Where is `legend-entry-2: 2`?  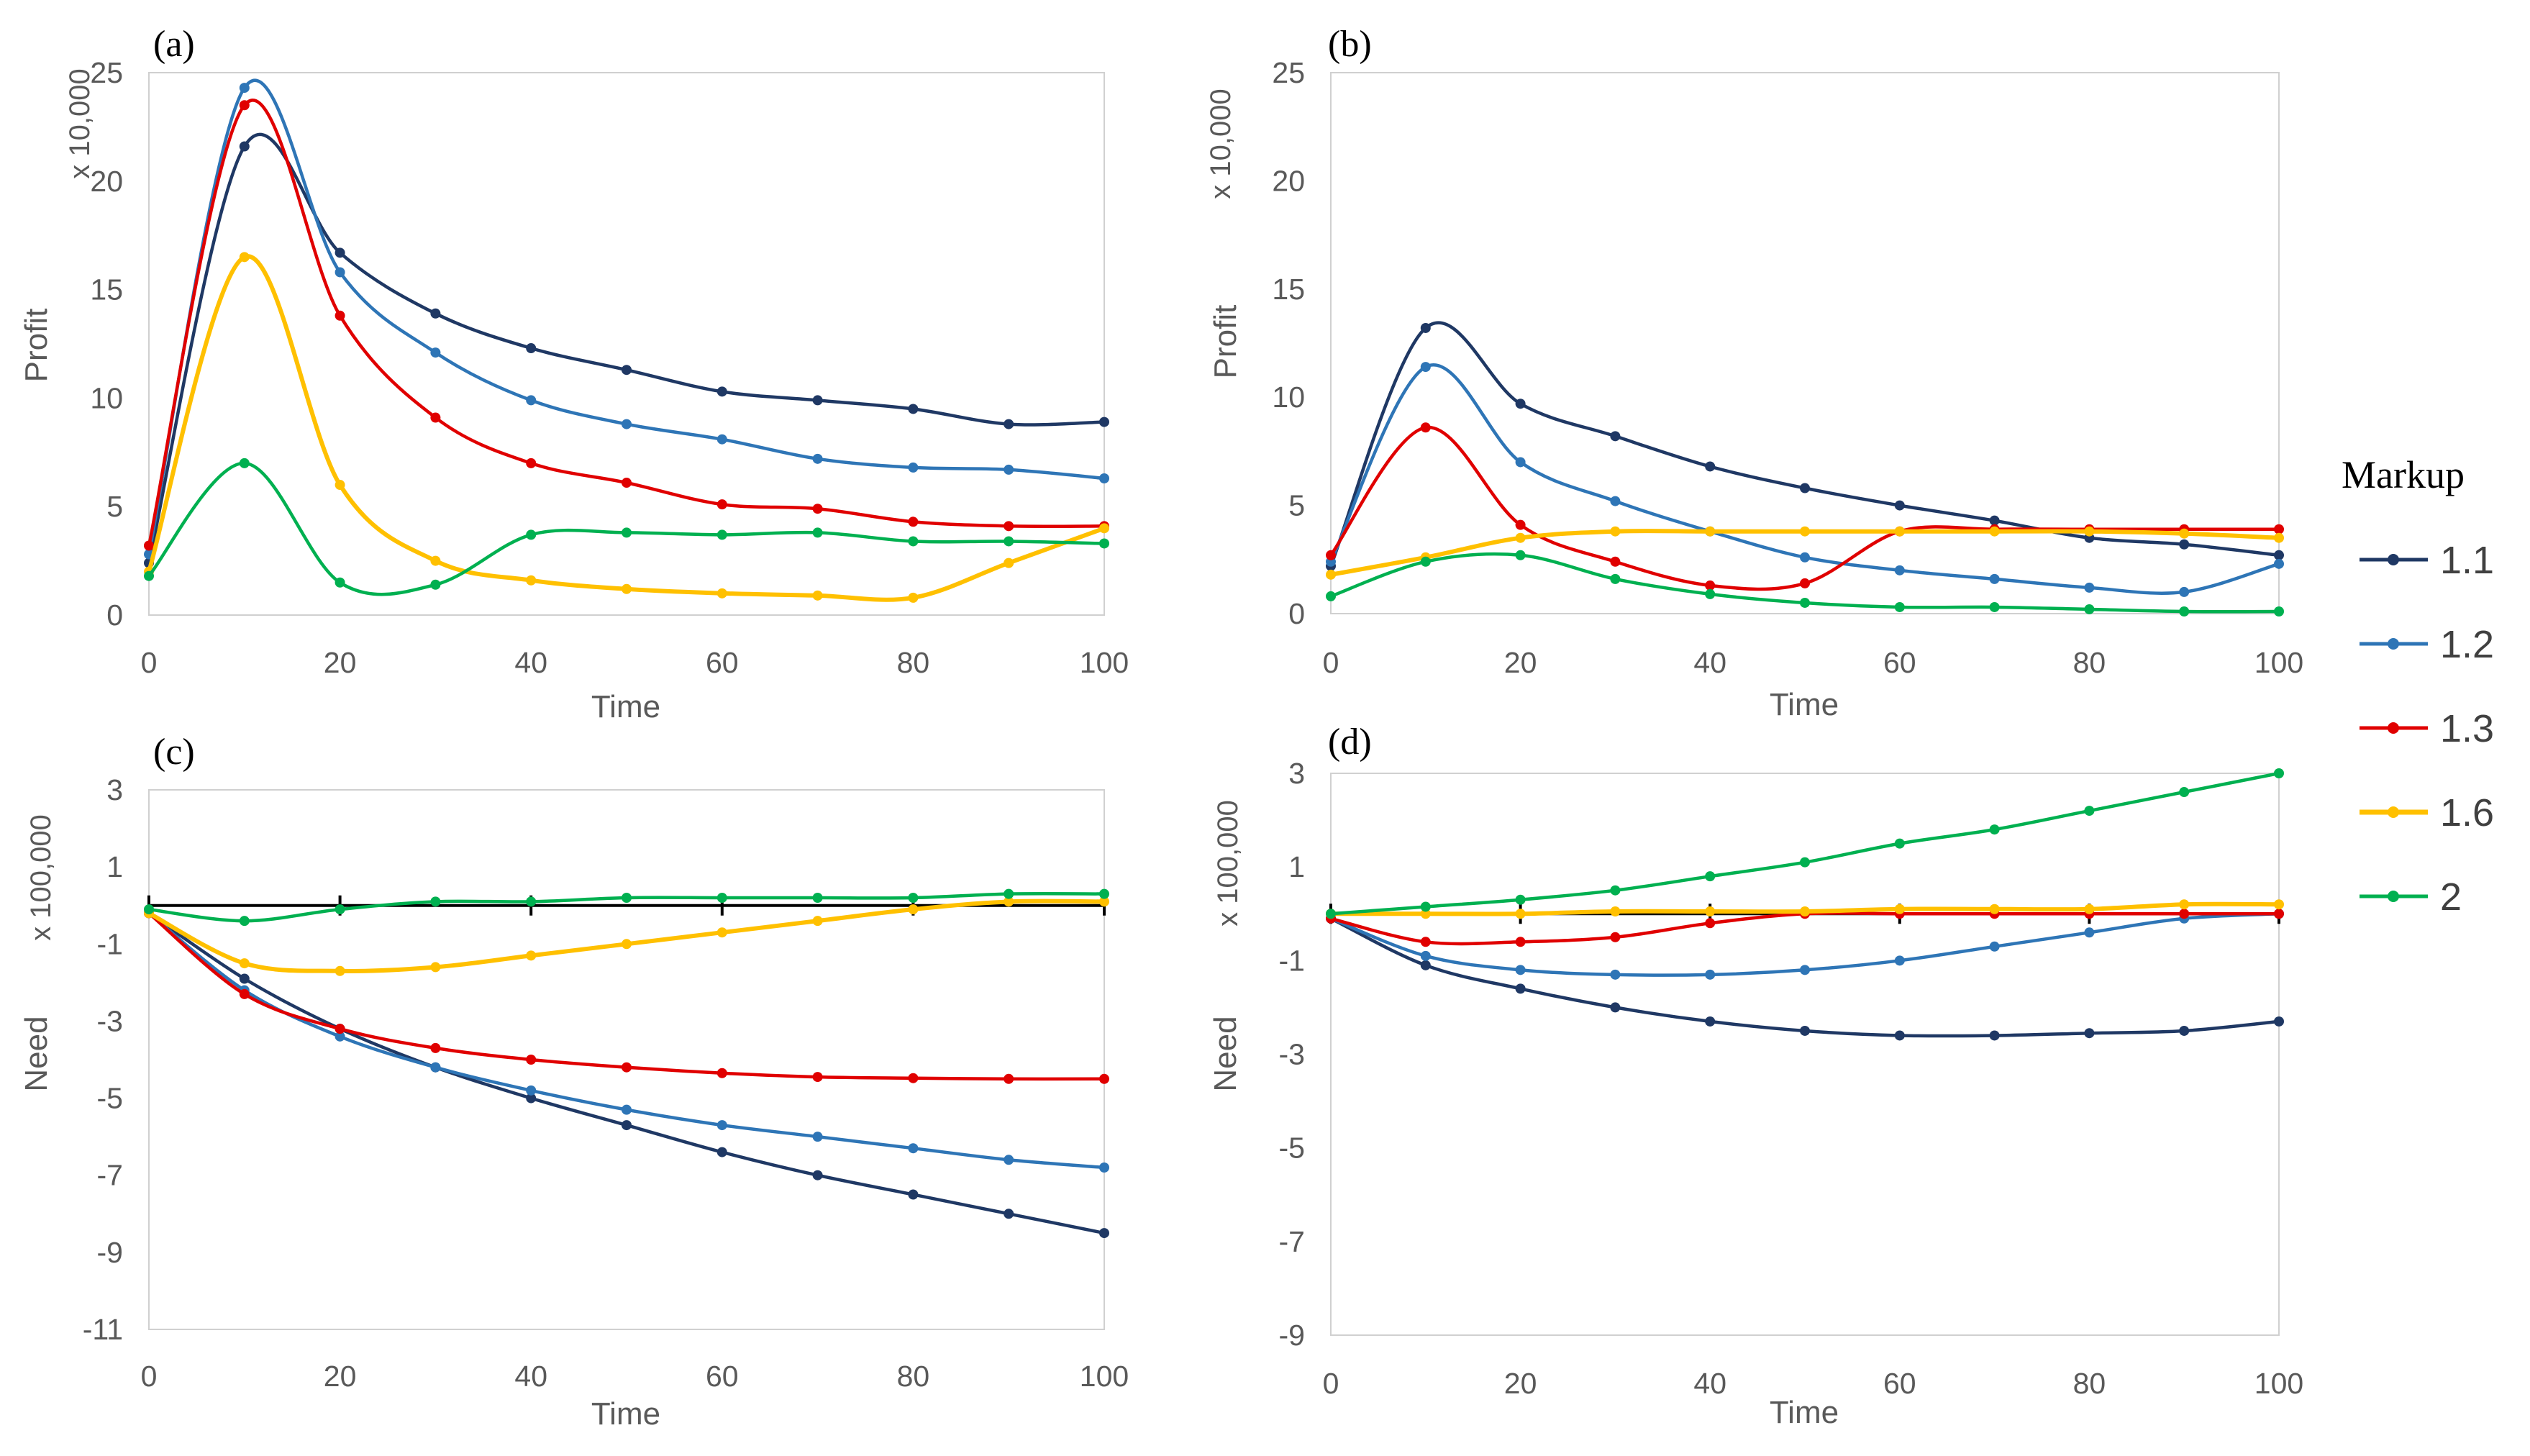
legend-entry-2: 2 is located at coordinates (2411, 897).